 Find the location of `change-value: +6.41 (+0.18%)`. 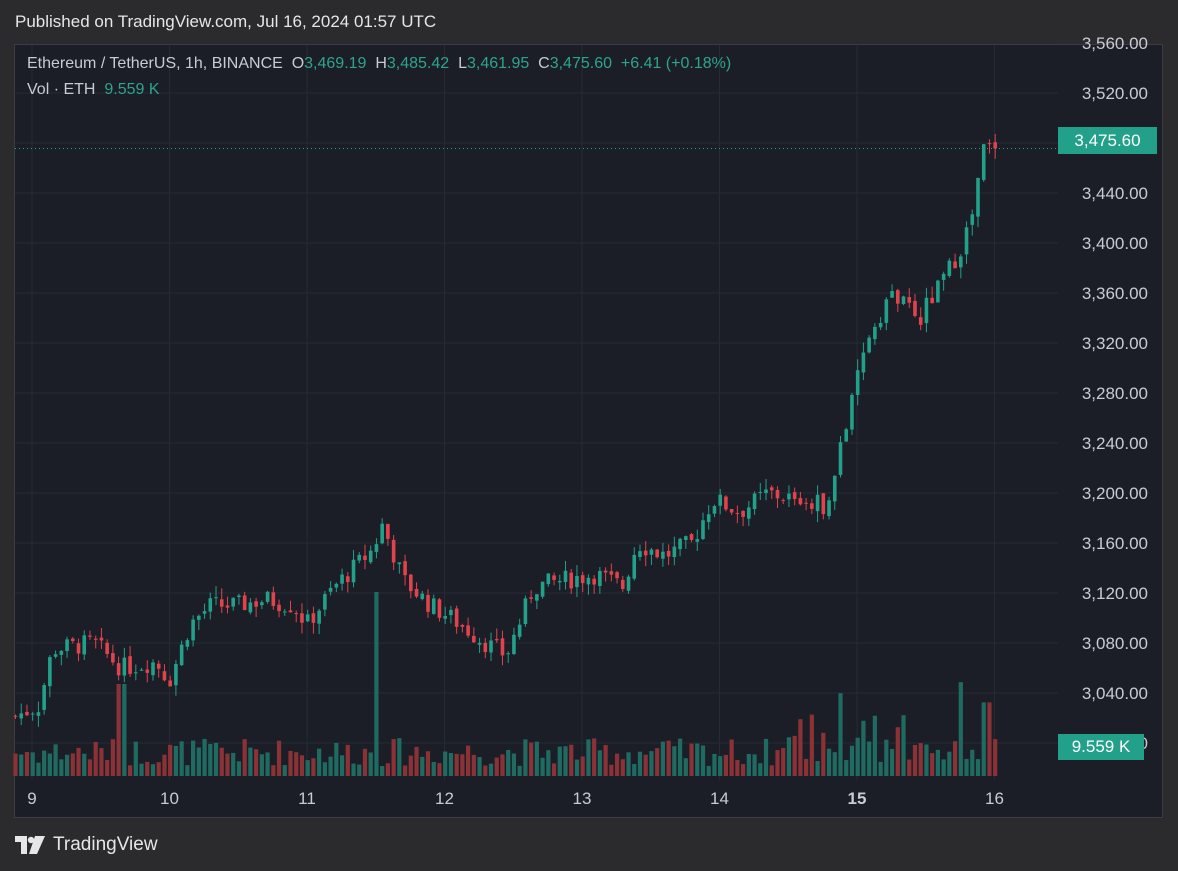

change-value: +6.41 (+0.18%) is located at coordinates (676, 63).